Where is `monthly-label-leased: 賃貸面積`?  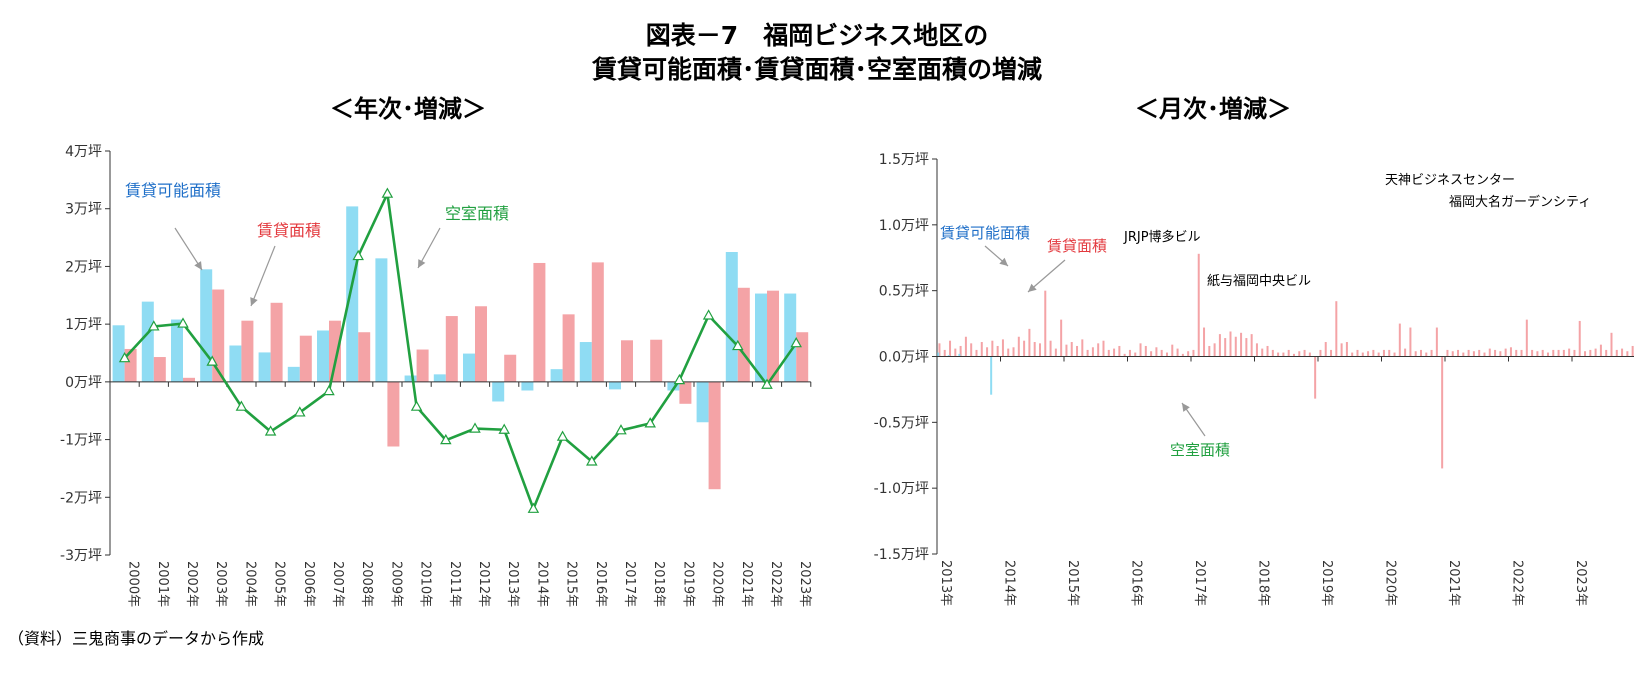 monthly-label-leased: 賃貸面積 is located at coordinates (1077, 246).